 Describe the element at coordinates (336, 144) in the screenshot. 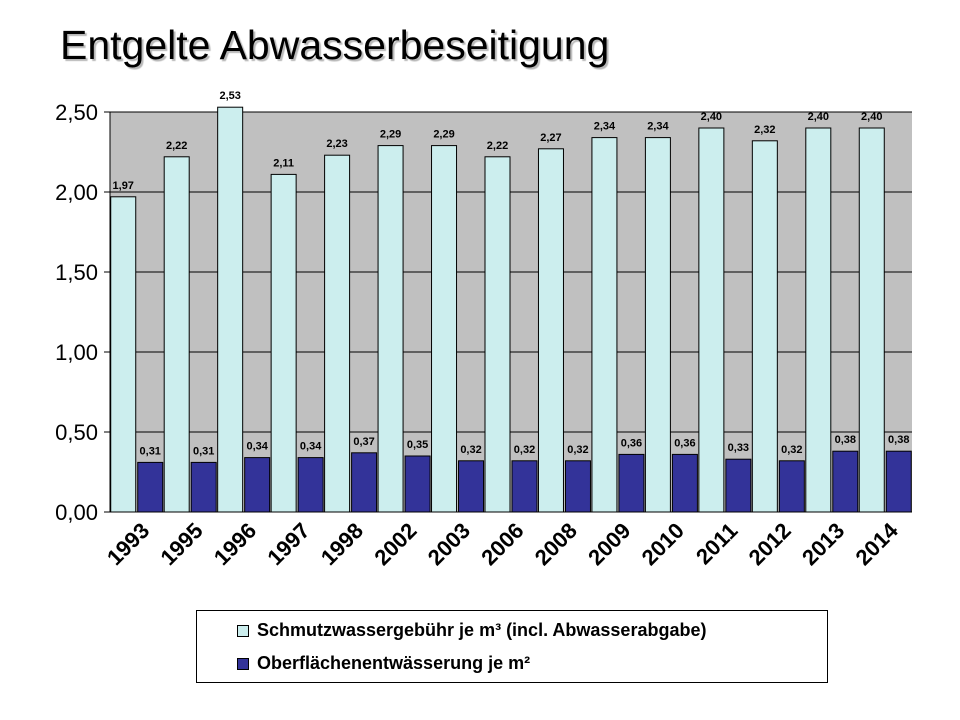

I see `data-label-series-1: 2,23` at that location.